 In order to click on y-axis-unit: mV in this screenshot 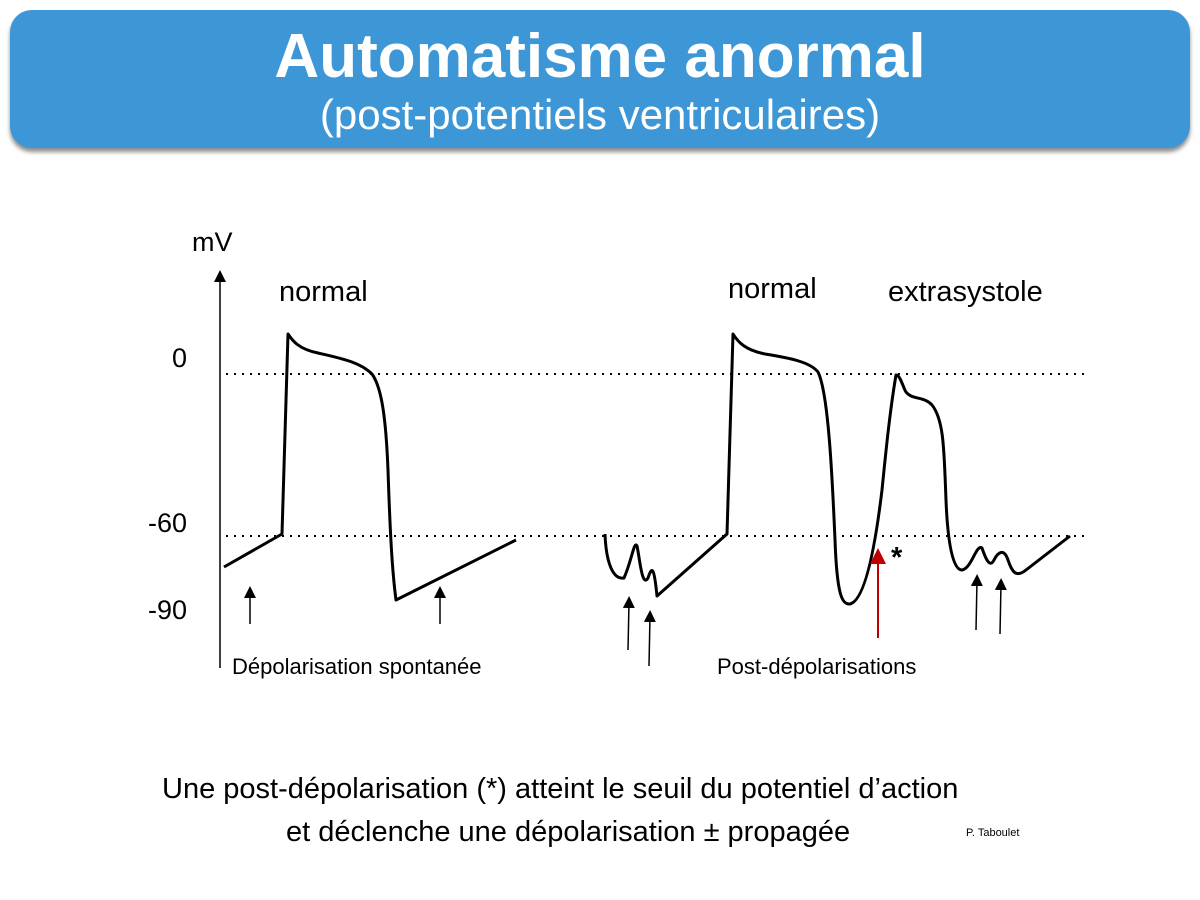, I will do `click(212, 242)`.